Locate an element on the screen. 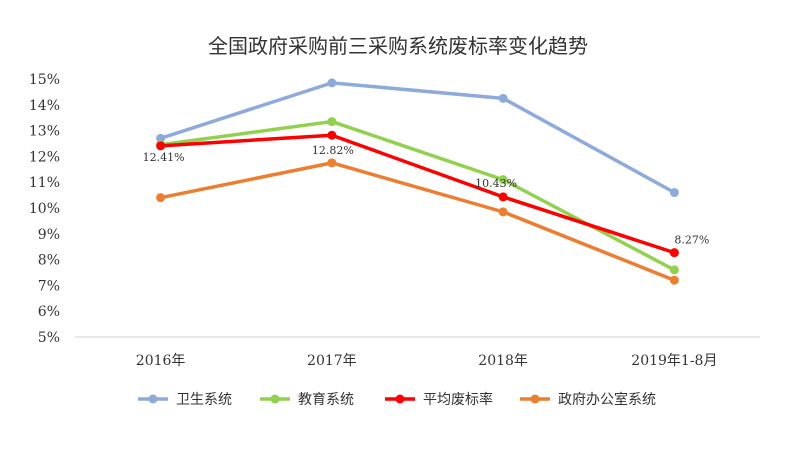 This screenshot has width=796, height=460. y-tick-label: 15% is located at coordinates (44, 80).